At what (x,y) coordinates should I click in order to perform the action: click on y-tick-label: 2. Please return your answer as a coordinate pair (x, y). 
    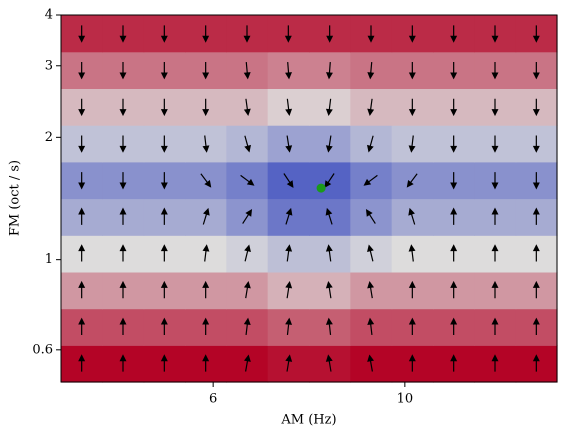
    Looking at the image, I should click on (49, 137).